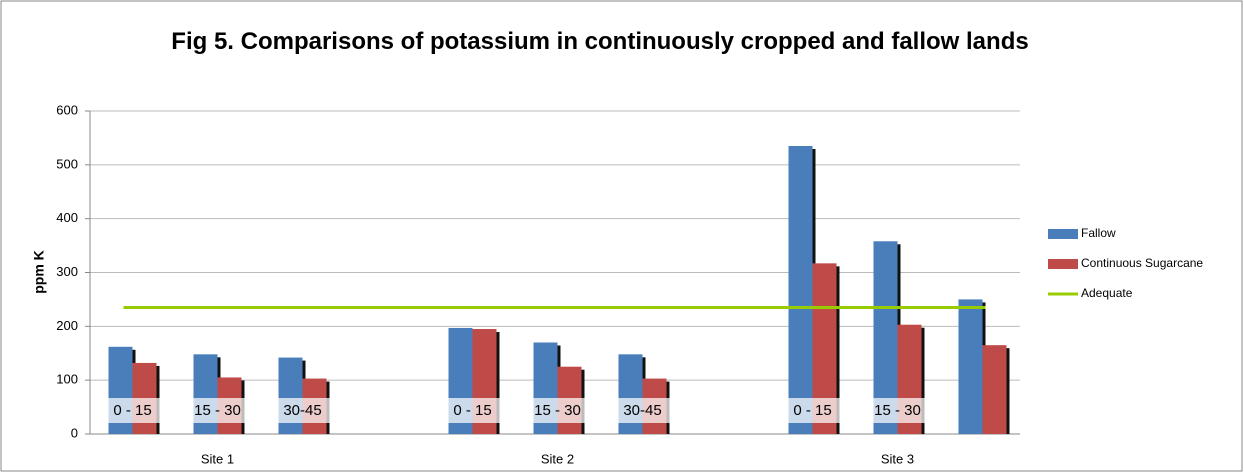 The image size is (1244, 473). What do you see at coordinates (1142, 263) in the screenshot?
I see `legend-label: Continuous Sugarcane` at bounding box center [1142, 263].